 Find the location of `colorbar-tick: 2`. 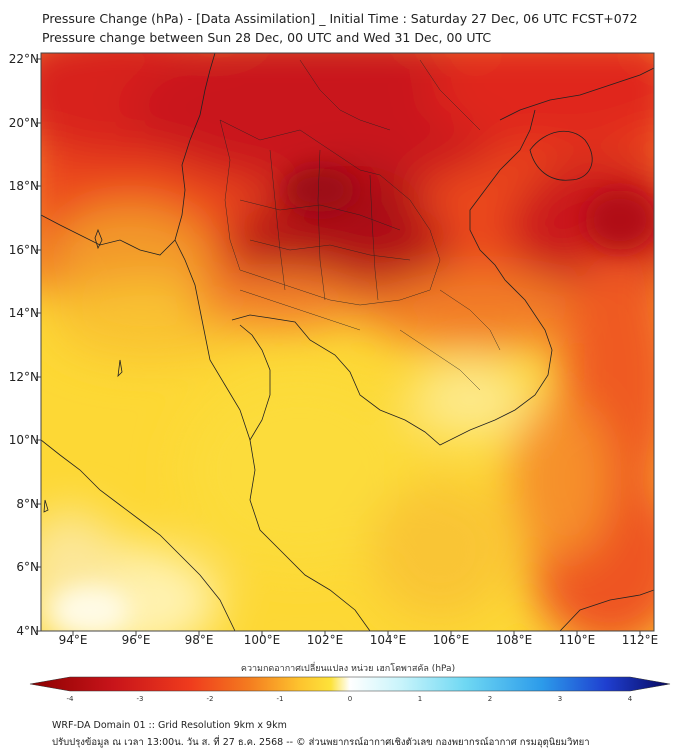

colorbar-tick: 2 is located at coordinates (490, 699).